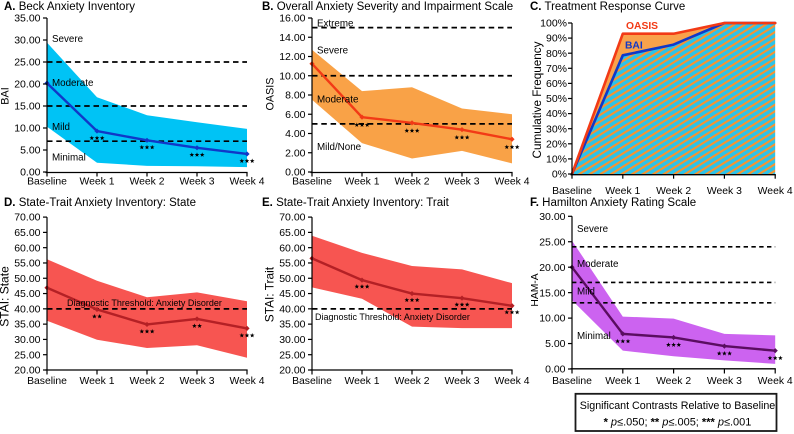  Describe the element at coordinates (556, 99) in the screenshot. I see `svg-text: 50%` at that location.